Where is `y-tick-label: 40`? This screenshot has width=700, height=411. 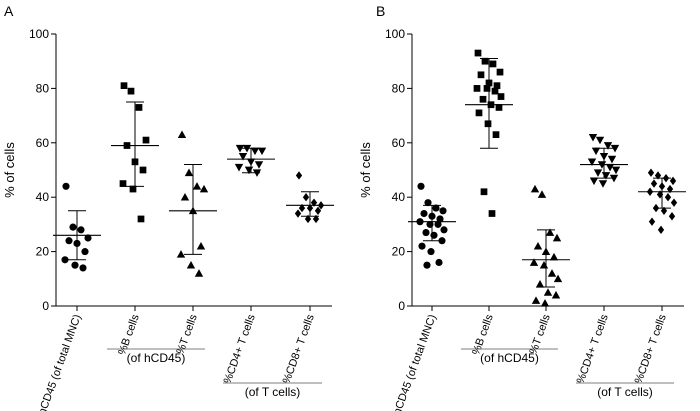 y-tick-label: 40 is located at coordinates (399, 197).